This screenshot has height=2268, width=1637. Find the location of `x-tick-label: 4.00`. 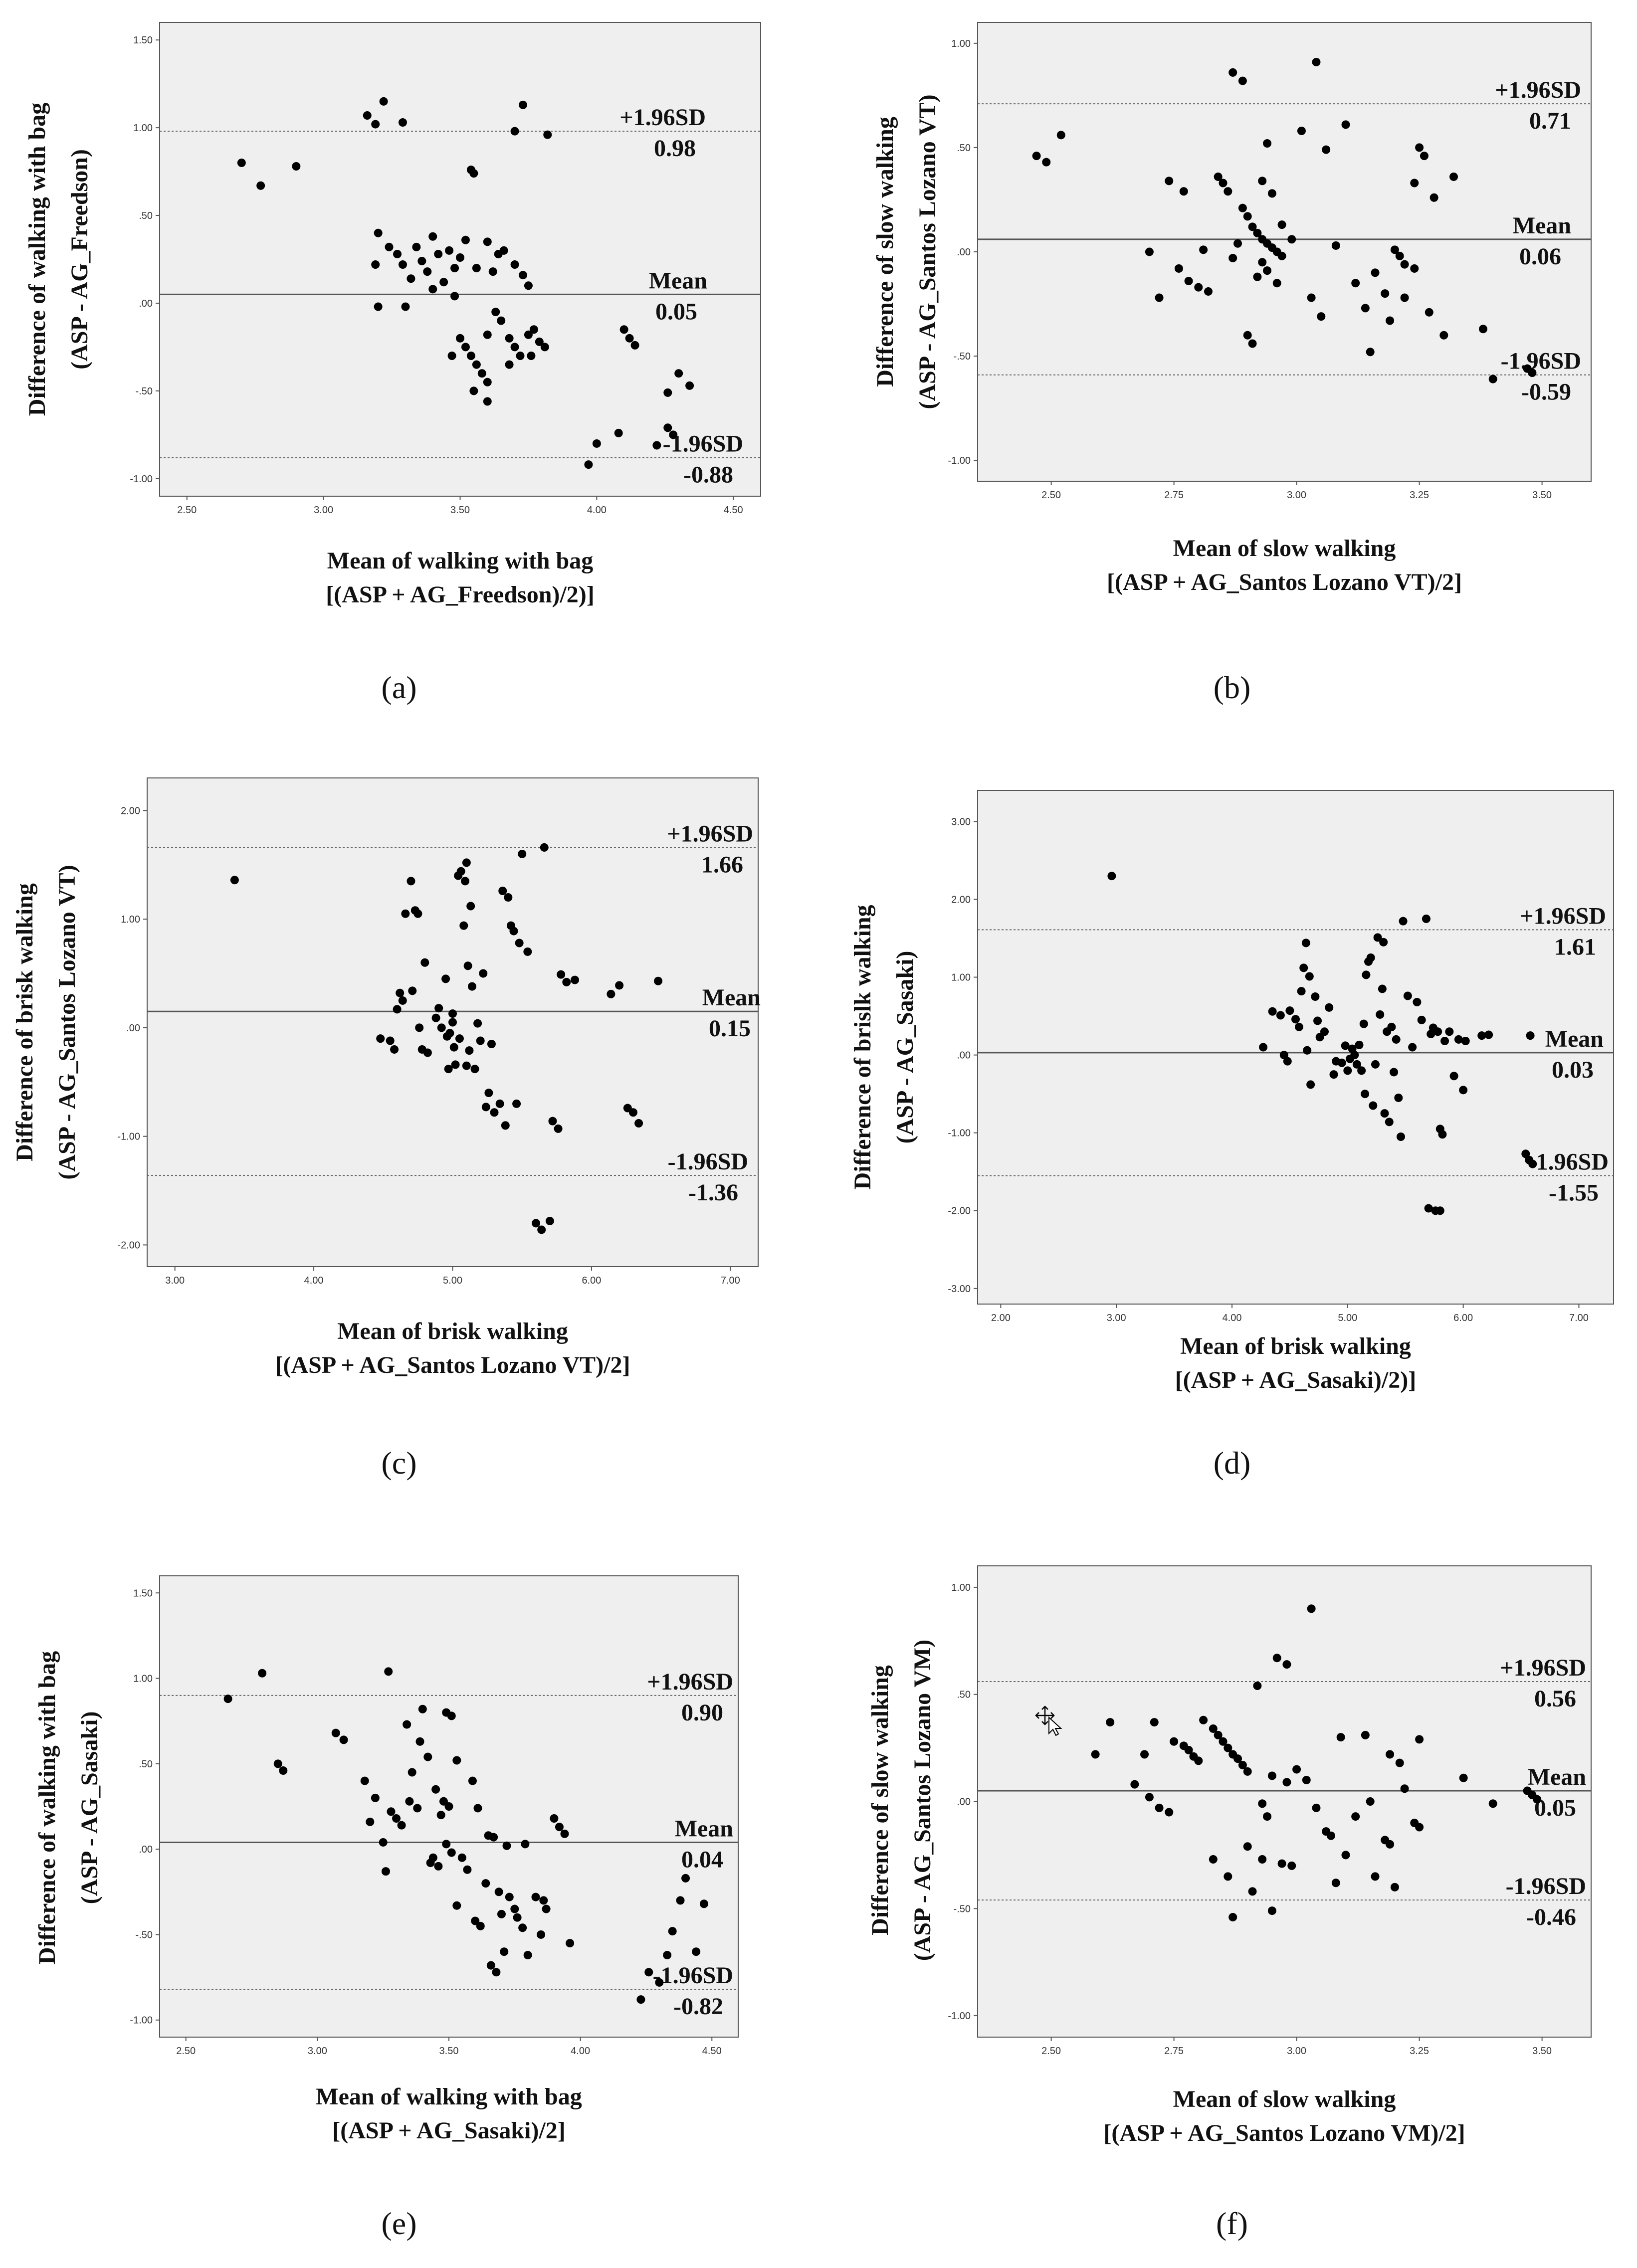

x-tick-label: 4.00 is located at coordinates (1232, 1318).